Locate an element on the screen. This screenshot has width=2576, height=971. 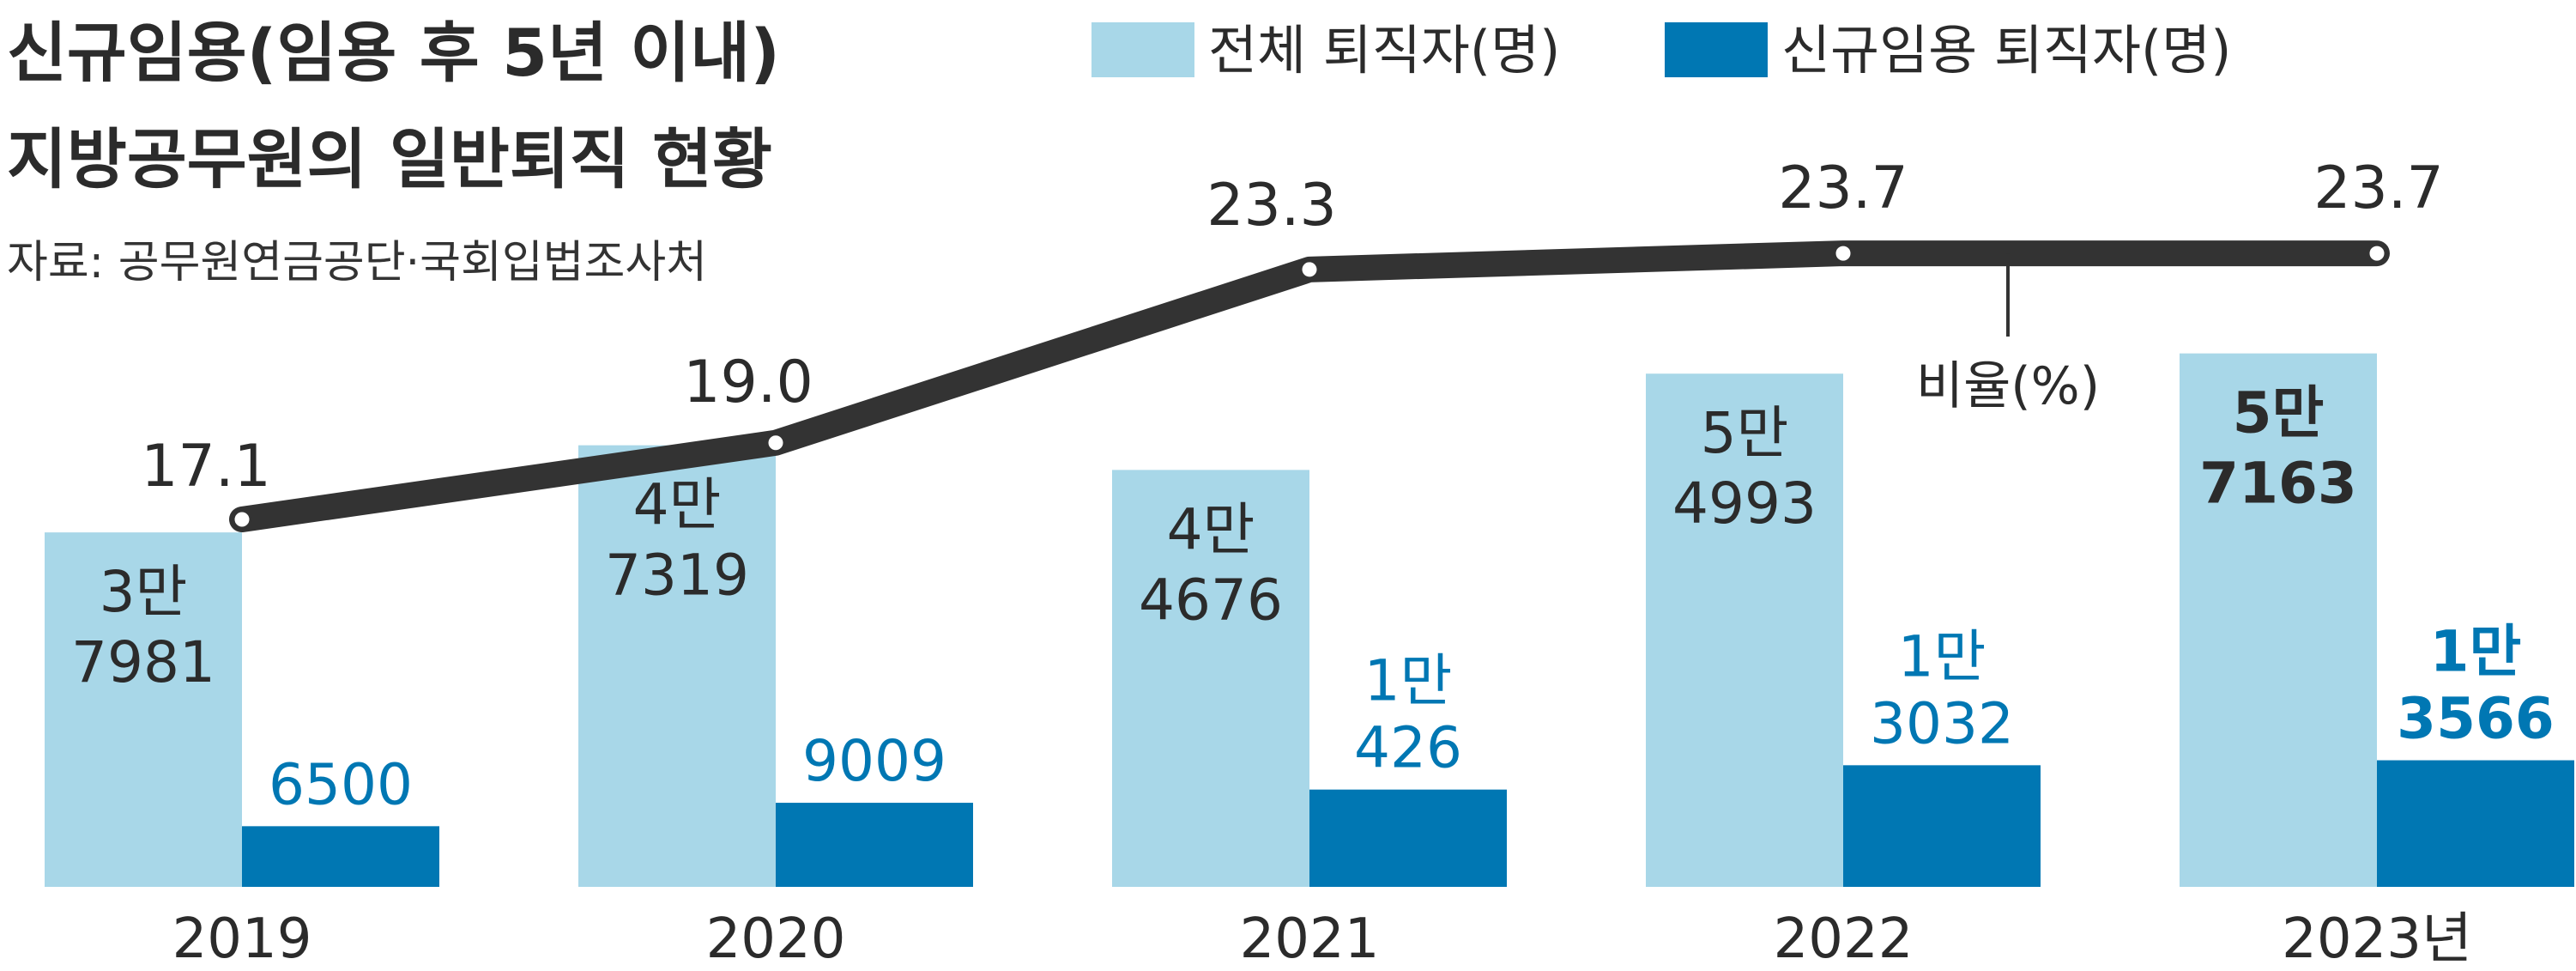
chart-title-line1: 신규임용(임용 후 5년 이내) is located at coordinates (393, 53).